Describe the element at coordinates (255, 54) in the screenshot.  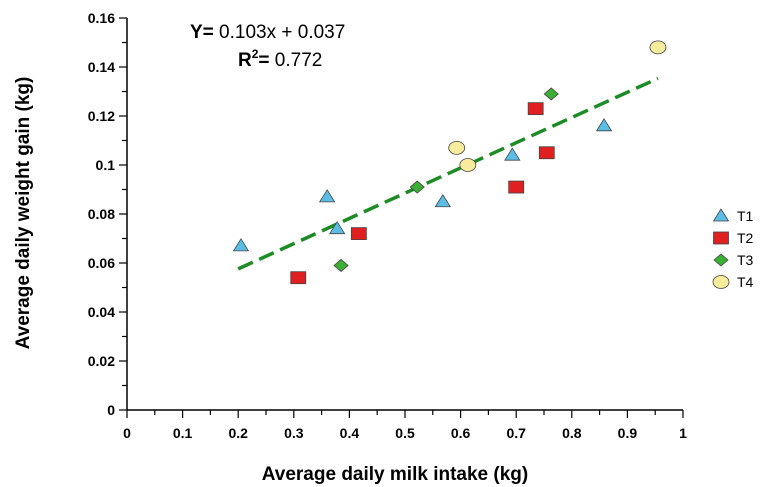
I see `r-squared-superscript: 2` at that location.